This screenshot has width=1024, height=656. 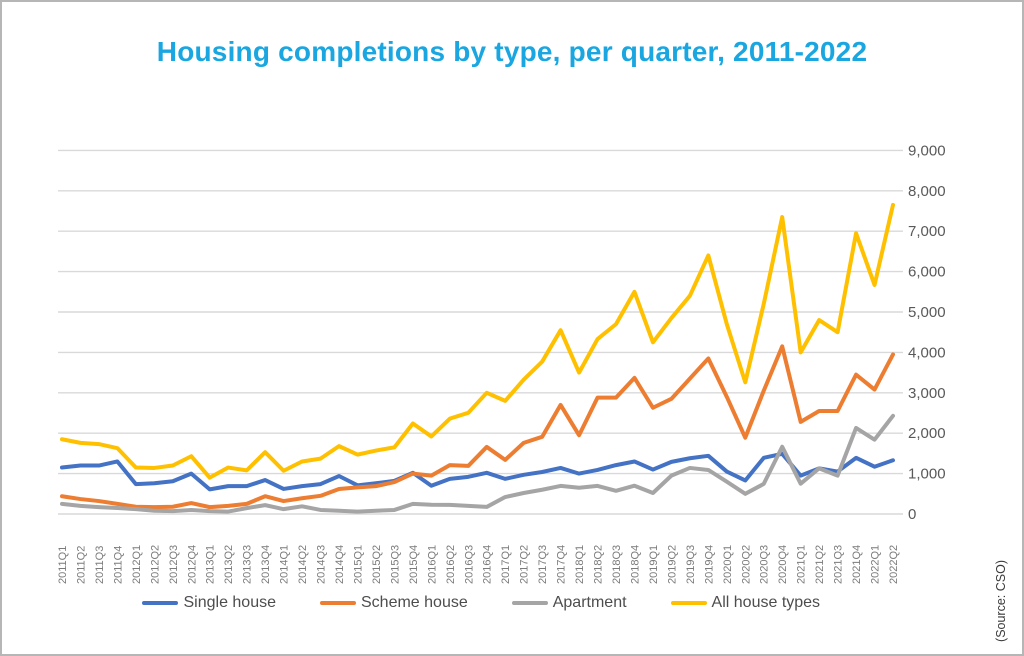 What do you see at coordinates (377, 564) in the screenshot?
I see `x-axis-tick-label: 2015Q2` at bounding box center [377, 564].